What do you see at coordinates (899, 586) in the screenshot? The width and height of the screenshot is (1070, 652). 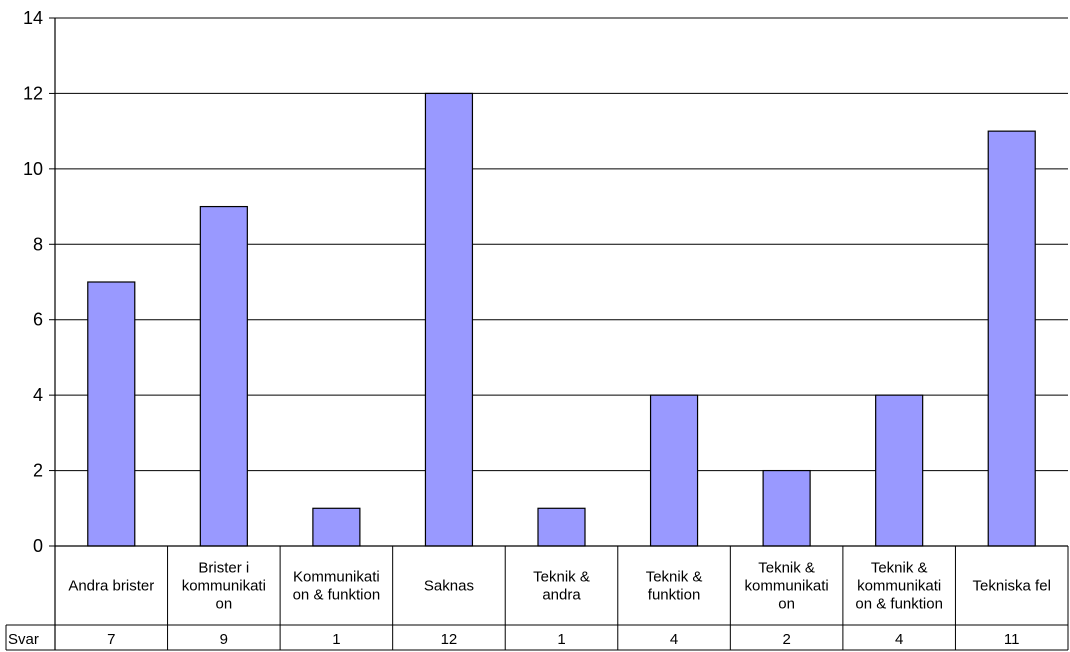 I see `x-tick-label: Teknik & kommunikati on & funktion` at bounding box center [899, 586].